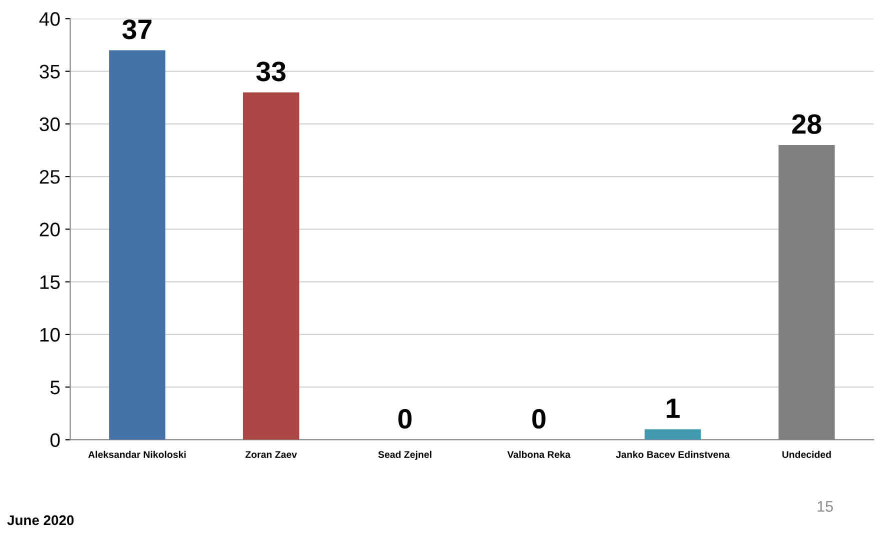 The height and width of the screenshot is (533, 878). I want to click on x-tick-label: Zoran Zaev, so click(271, 454).